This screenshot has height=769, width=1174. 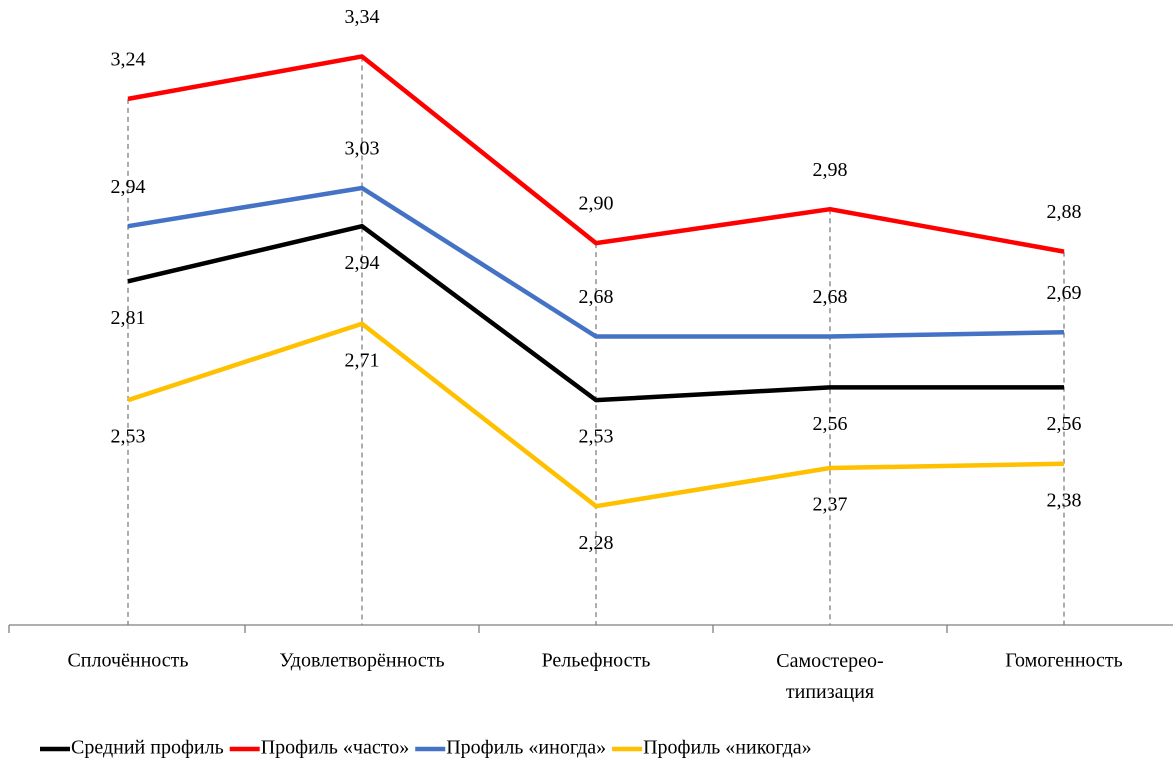 What do you see at coordinates (830, 505) in the screenshot?
I see `data-label: 2,37` at bounding box center [830, 505].